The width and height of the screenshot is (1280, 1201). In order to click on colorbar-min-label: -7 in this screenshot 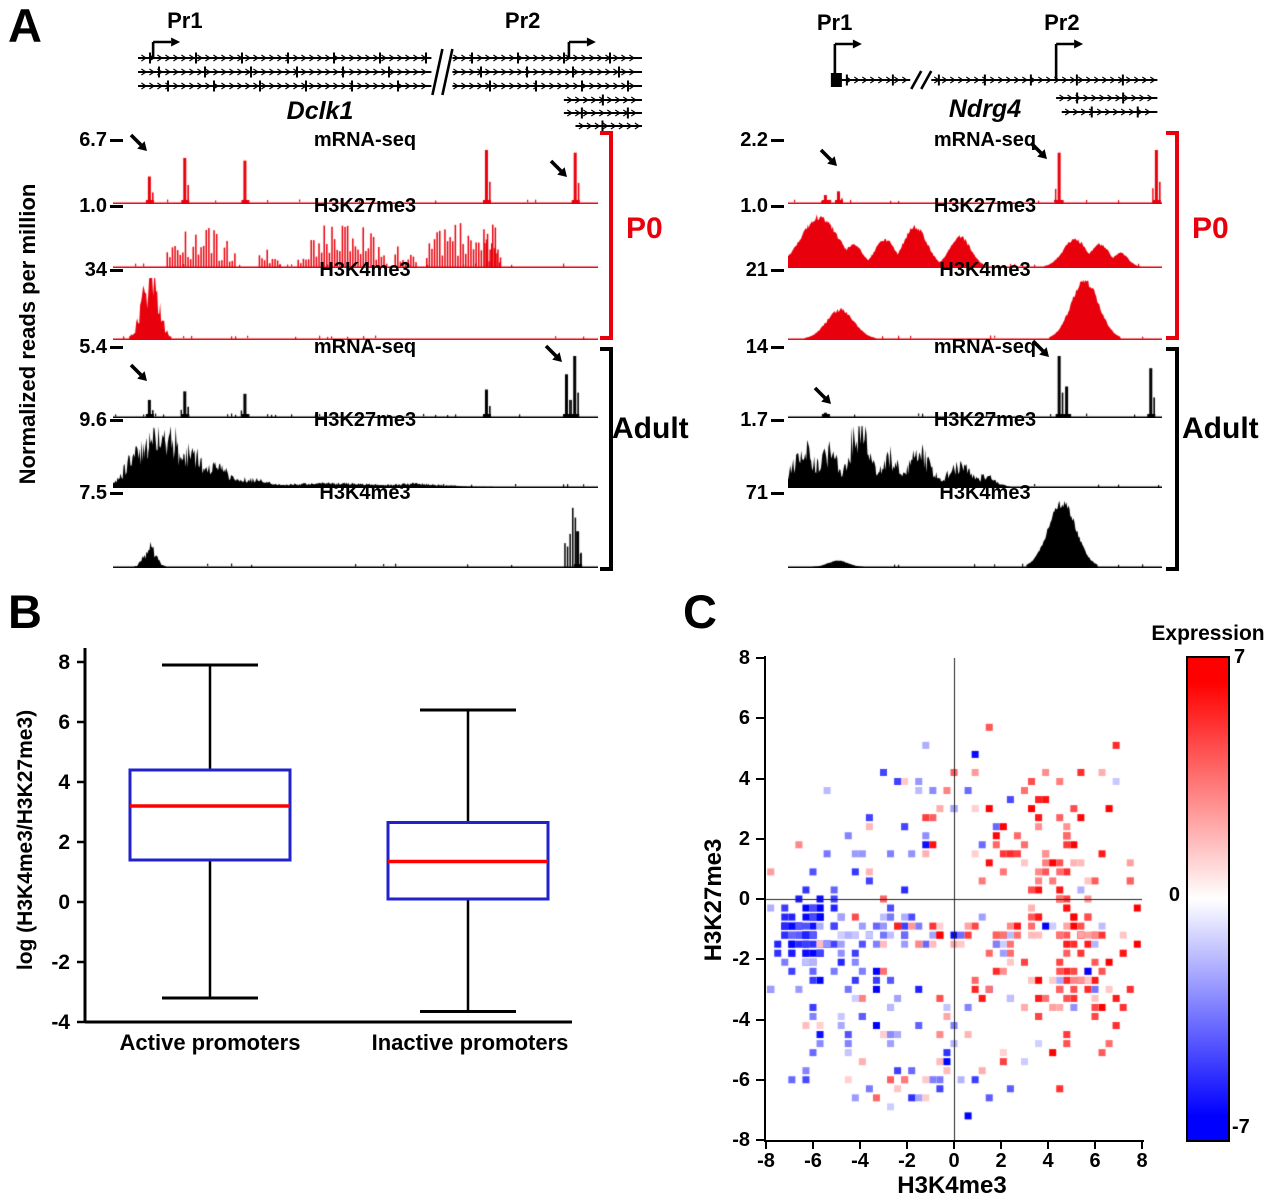, I will do `click(1241, 1127)`.